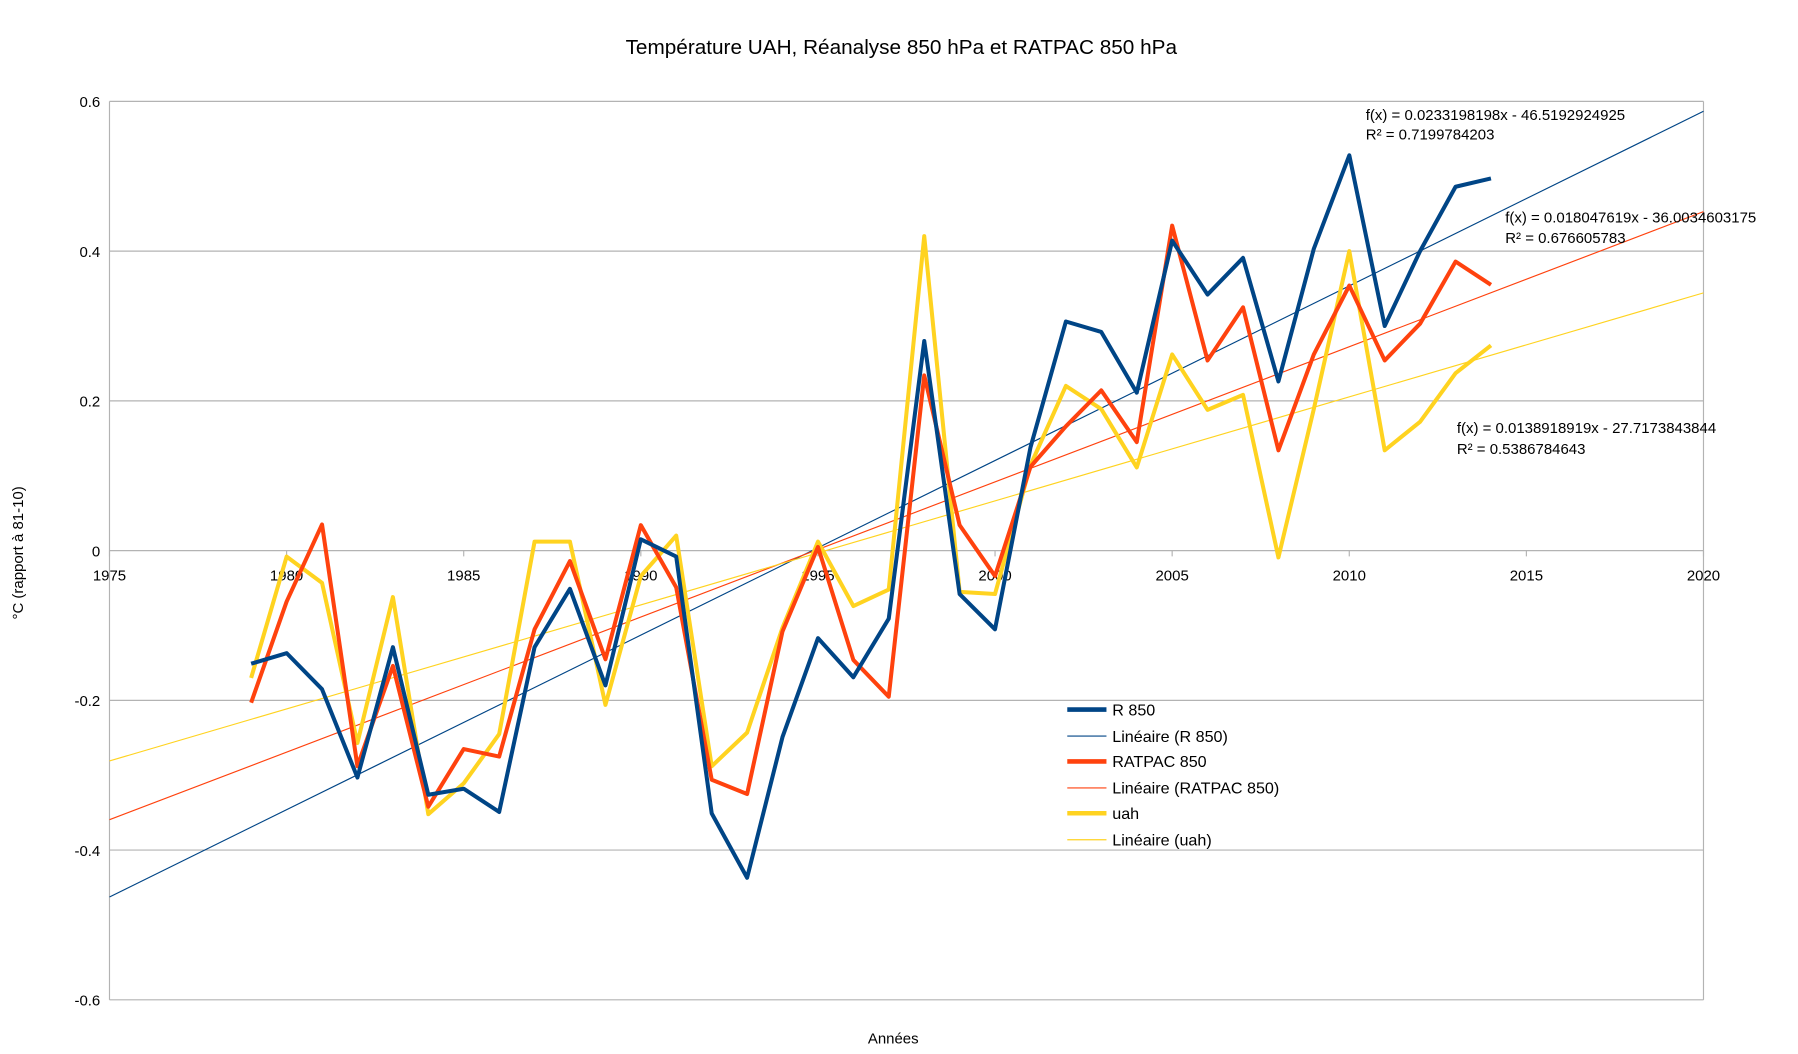 This screenshot has width=1798, height=1054. Describe the element at coordinates (87, 701) in the screenshot. I see `y-tick-label: -0.2` at that location.